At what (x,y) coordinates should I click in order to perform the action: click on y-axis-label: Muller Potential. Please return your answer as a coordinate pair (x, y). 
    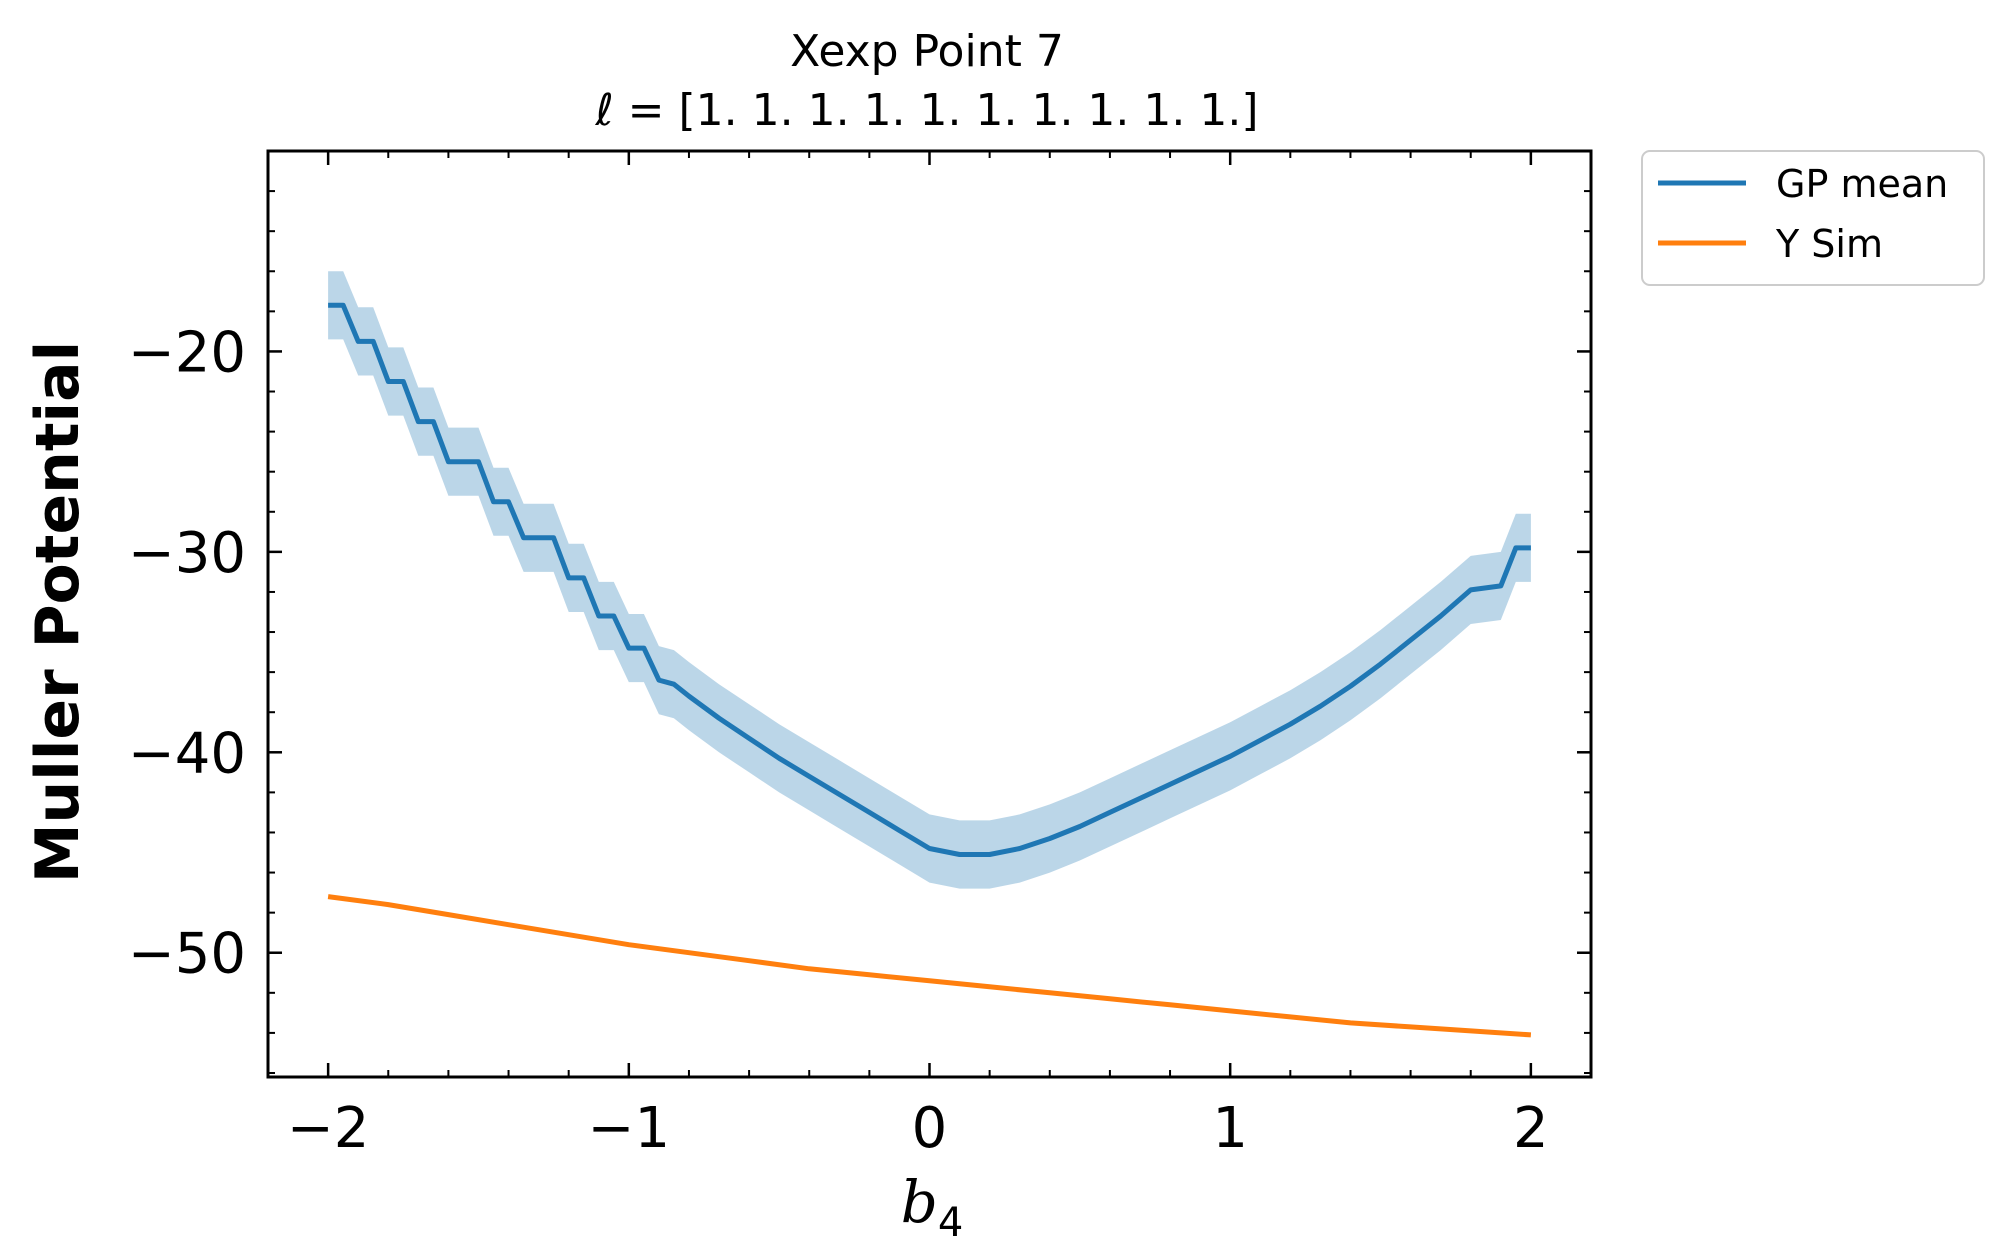
    Looking at the image, I should click on (58, 612).